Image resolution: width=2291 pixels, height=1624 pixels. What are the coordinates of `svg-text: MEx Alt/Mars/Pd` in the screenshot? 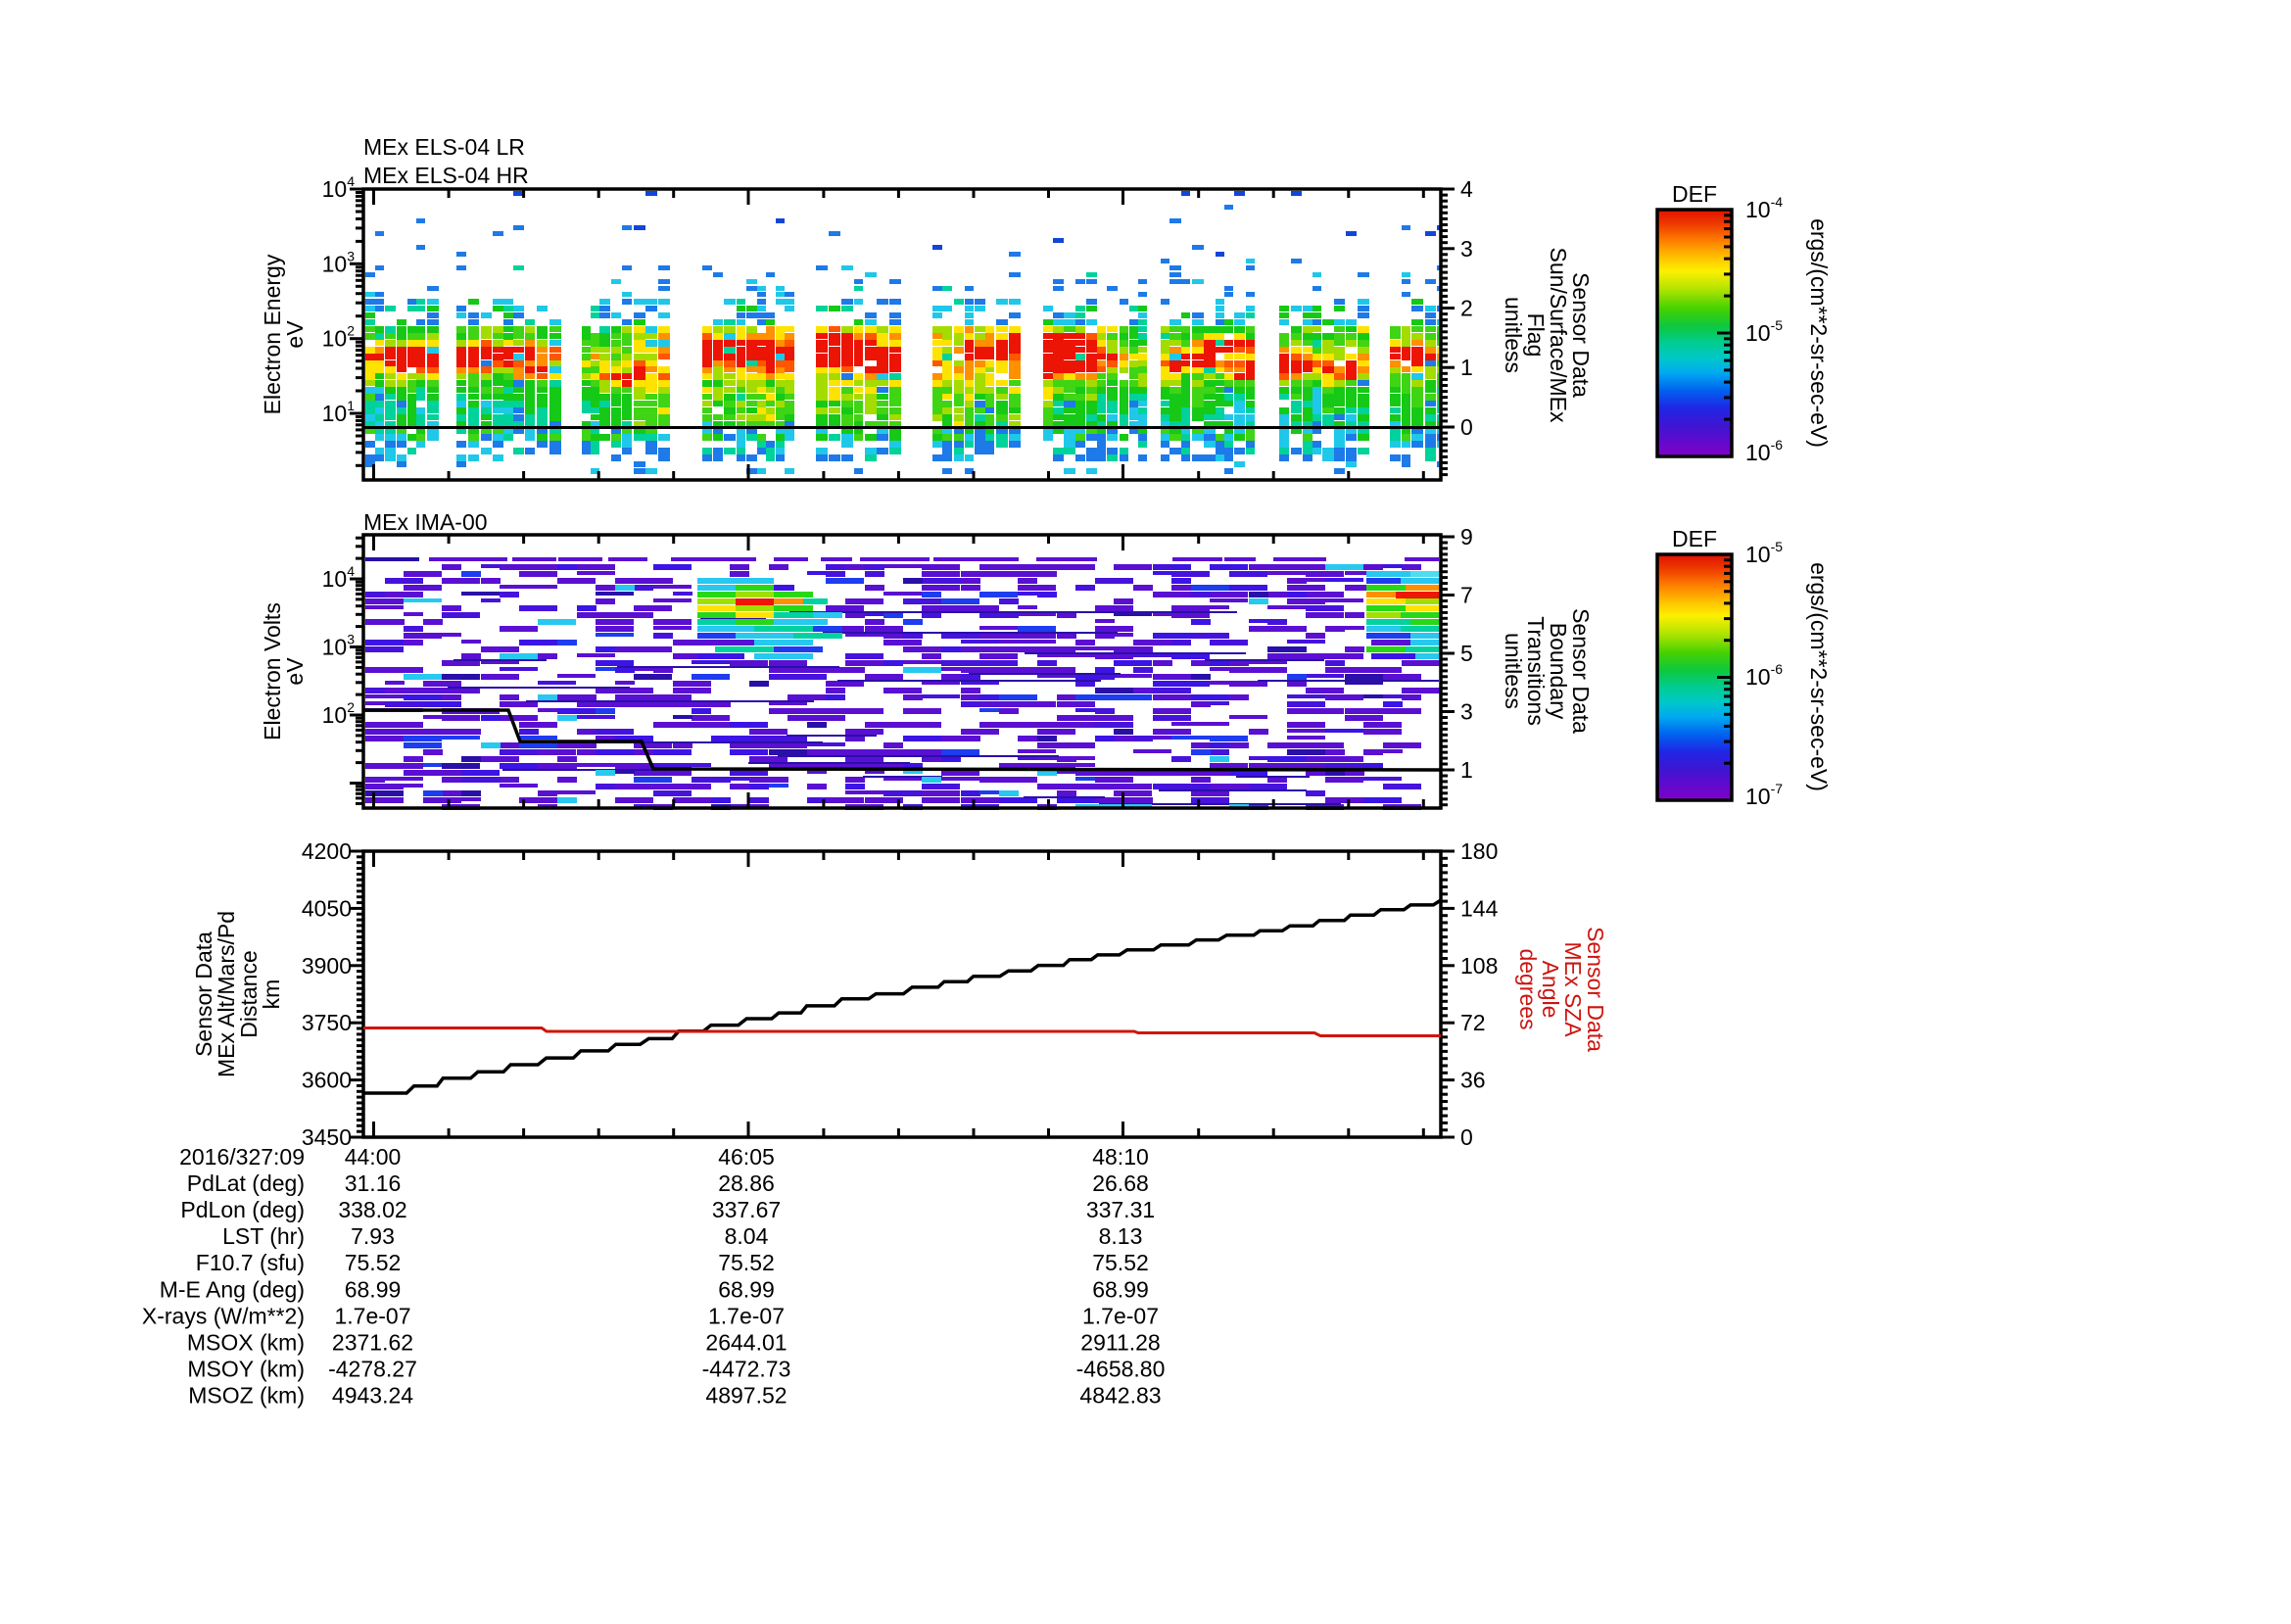 It's located at (226, 994).